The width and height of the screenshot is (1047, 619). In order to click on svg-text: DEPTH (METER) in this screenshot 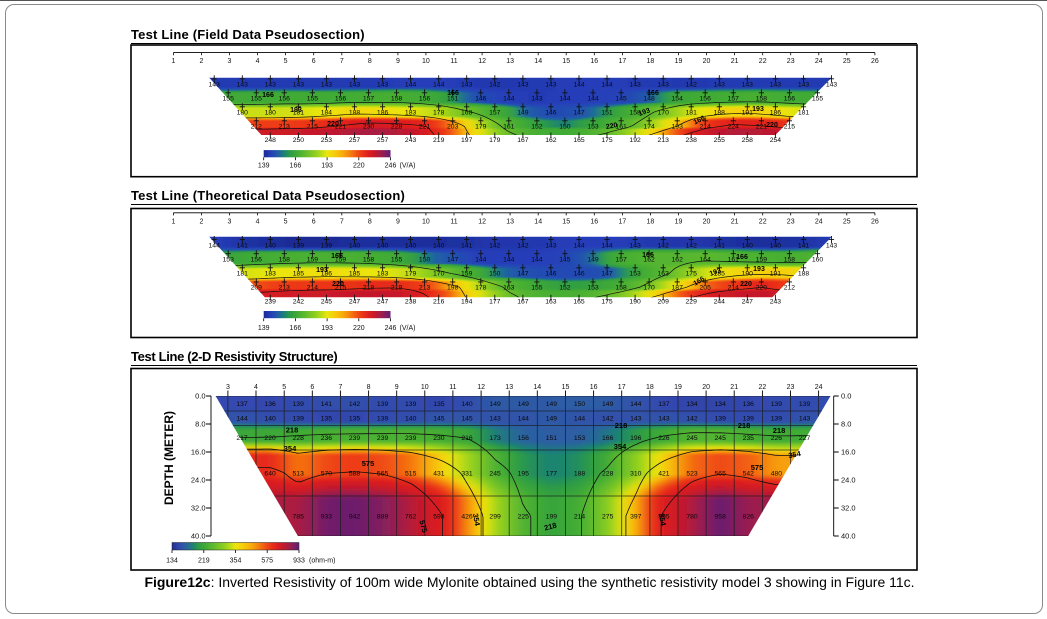, I will do `click(169, 458)`.